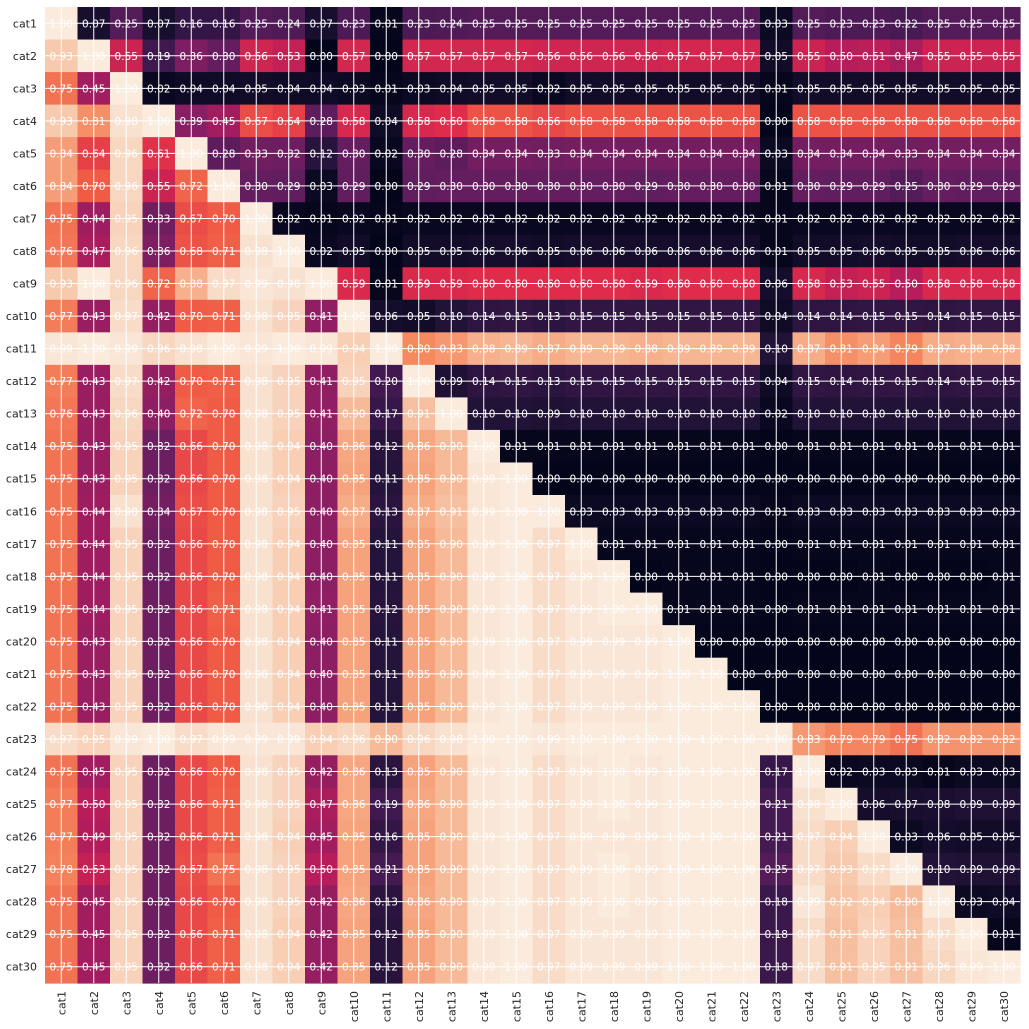 The width and height of the screenshot is (1029, 1029). I want to click on heatmap-cell-label: 0.34, so click(744, 154).